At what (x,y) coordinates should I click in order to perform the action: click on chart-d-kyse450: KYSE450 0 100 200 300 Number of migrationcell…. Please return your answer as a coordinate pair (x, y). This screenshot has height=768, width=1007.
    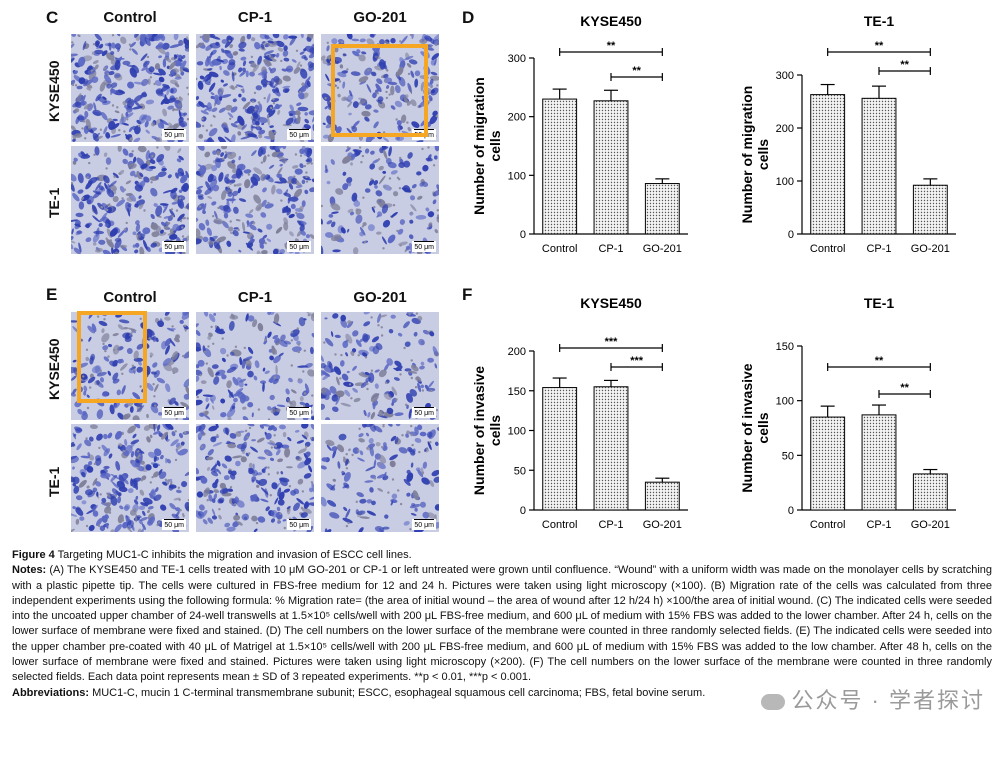
    Looking at the image, I should click on (588, 137).